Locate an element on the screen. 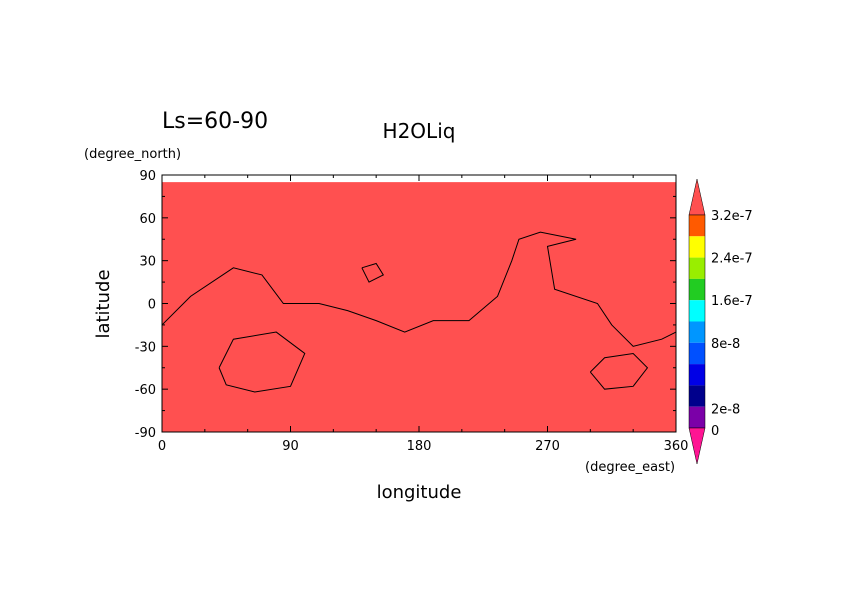  x-tick-label-0: 0 is located at coordinates (162, 446).